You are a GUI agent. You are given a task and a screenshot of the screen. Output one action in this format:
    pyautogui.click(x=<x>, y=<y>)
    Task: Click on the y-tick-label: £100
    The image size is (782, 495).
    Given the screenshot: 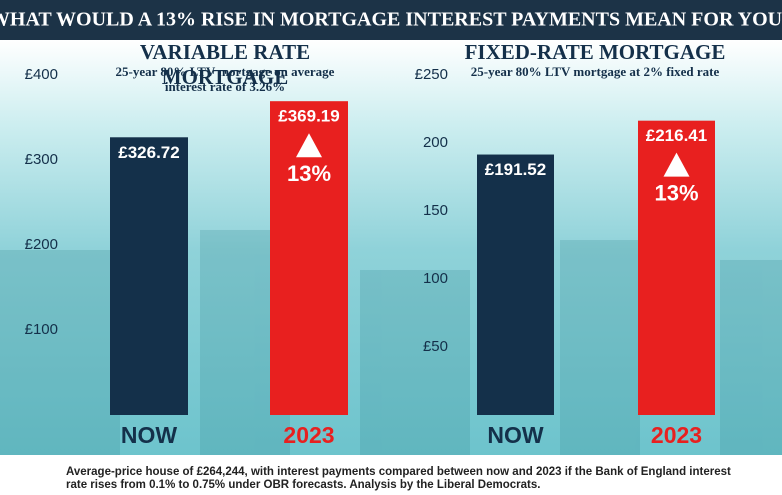 What is the action you would take?
    pyautogui.click(x=41, y=329)
    